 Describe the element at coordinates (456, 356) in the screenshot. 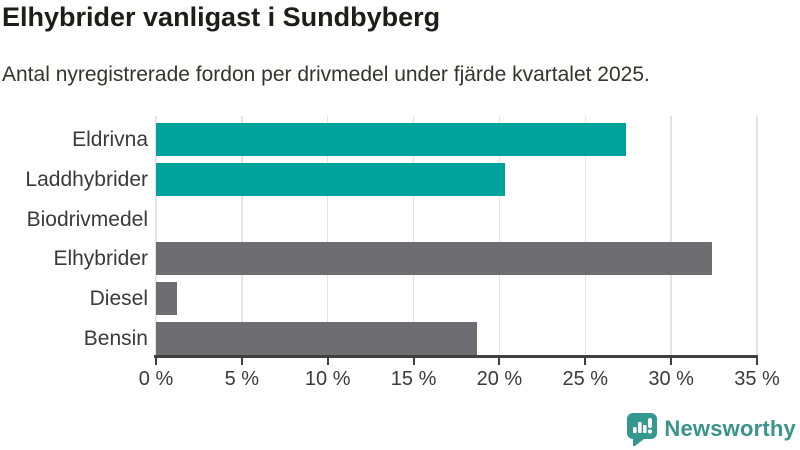

I see `x-axis-line` at that location.